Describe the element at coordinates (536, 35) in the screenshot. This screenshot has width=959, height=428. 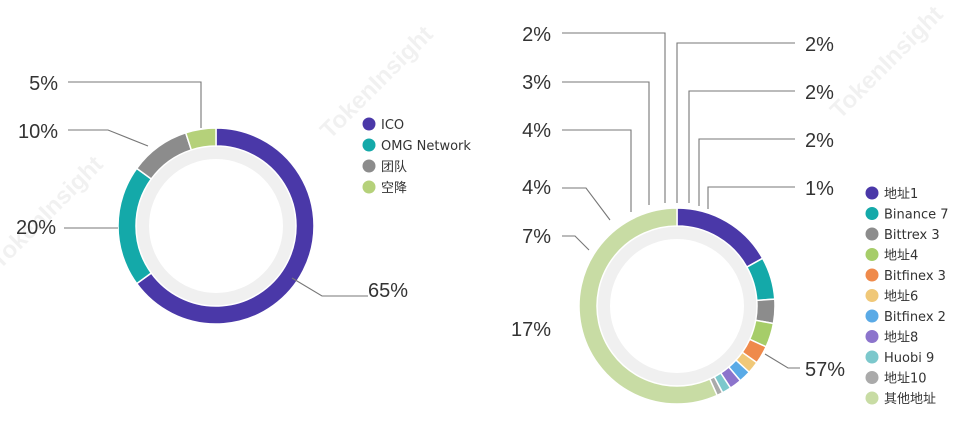
I see `data-label-6: 2%` at that location.